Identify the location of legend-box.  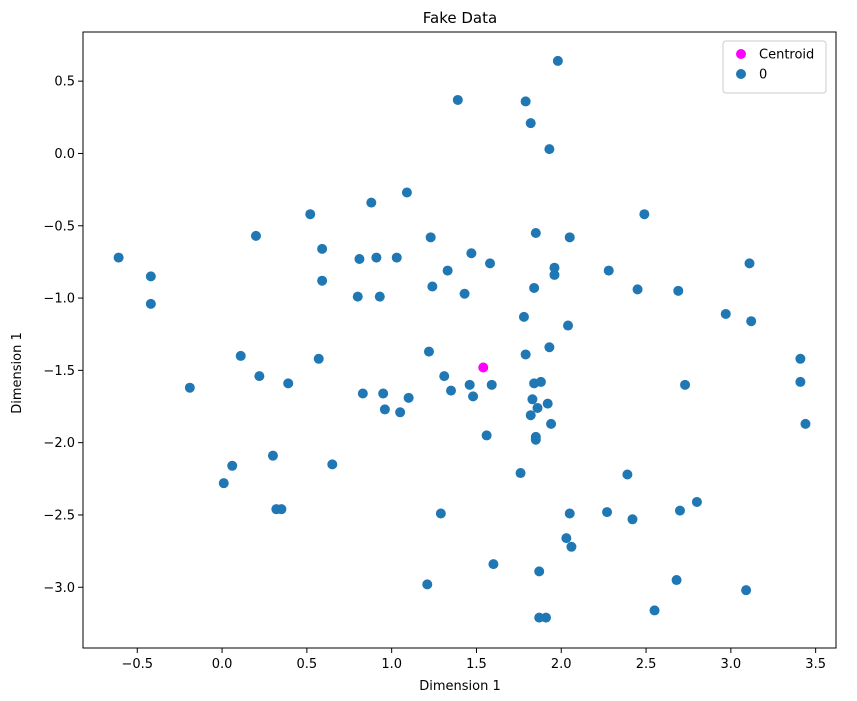
(774, 67).